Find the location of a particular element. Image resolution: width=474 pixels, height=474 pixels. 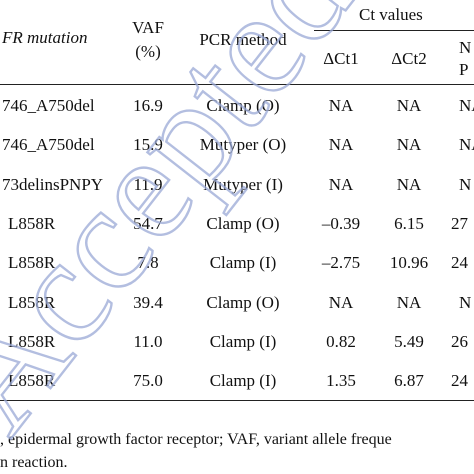

header-delta-ct2: ΔCt2 is located at coordinates (409, 58).